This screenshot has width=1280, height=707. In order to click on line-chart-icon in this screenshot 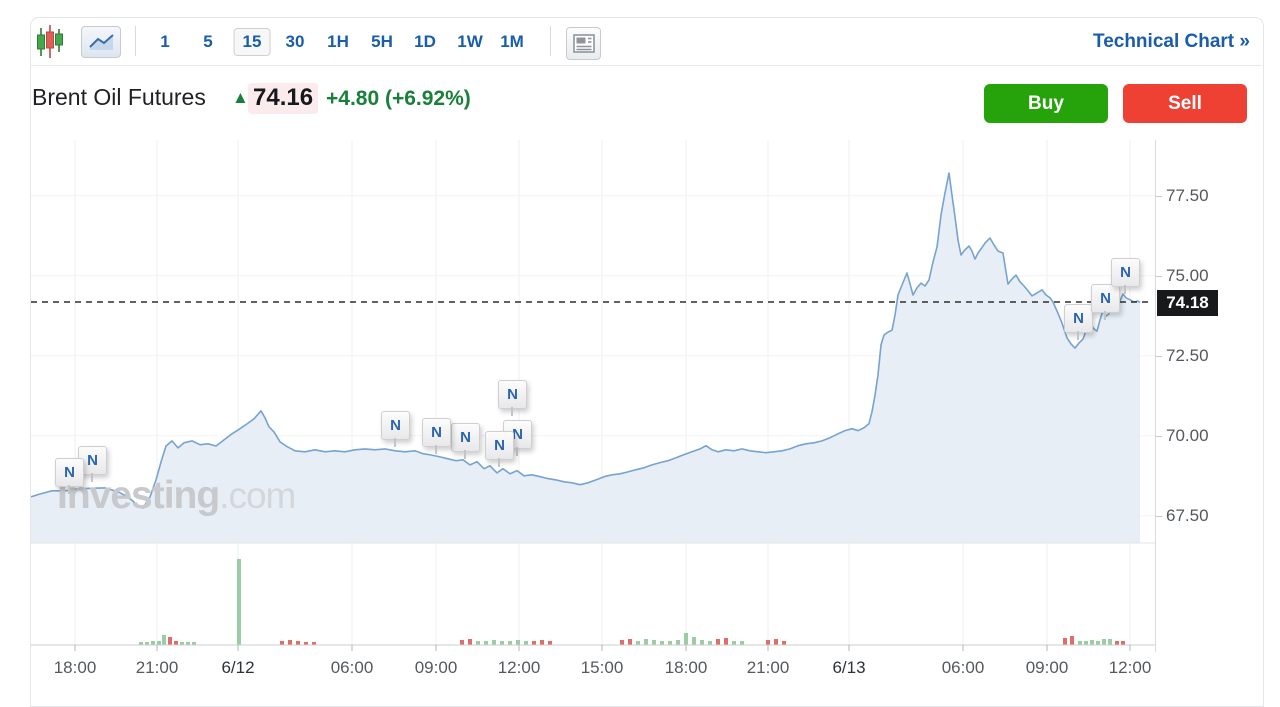, I will do `click(101, 42)`.